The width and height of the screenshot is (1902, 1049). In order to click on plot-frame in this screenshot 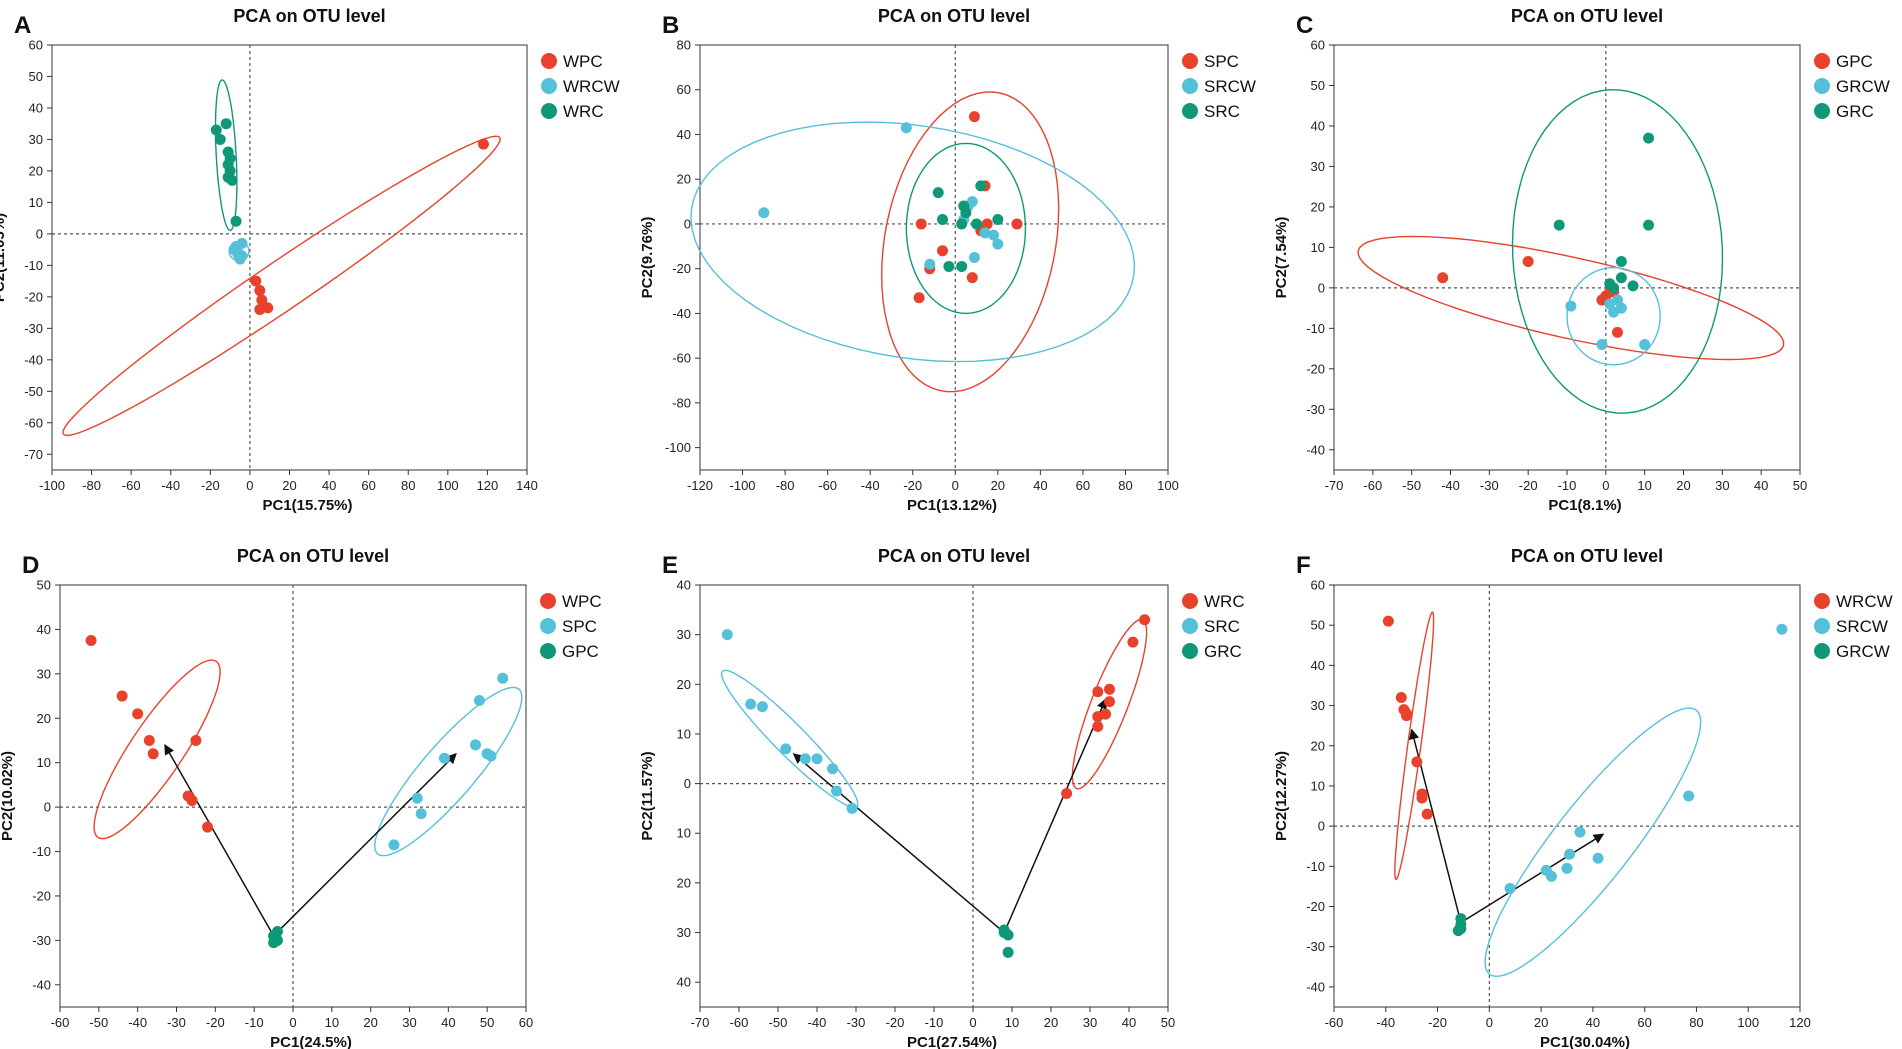, I will do `click(1567, 257)`.